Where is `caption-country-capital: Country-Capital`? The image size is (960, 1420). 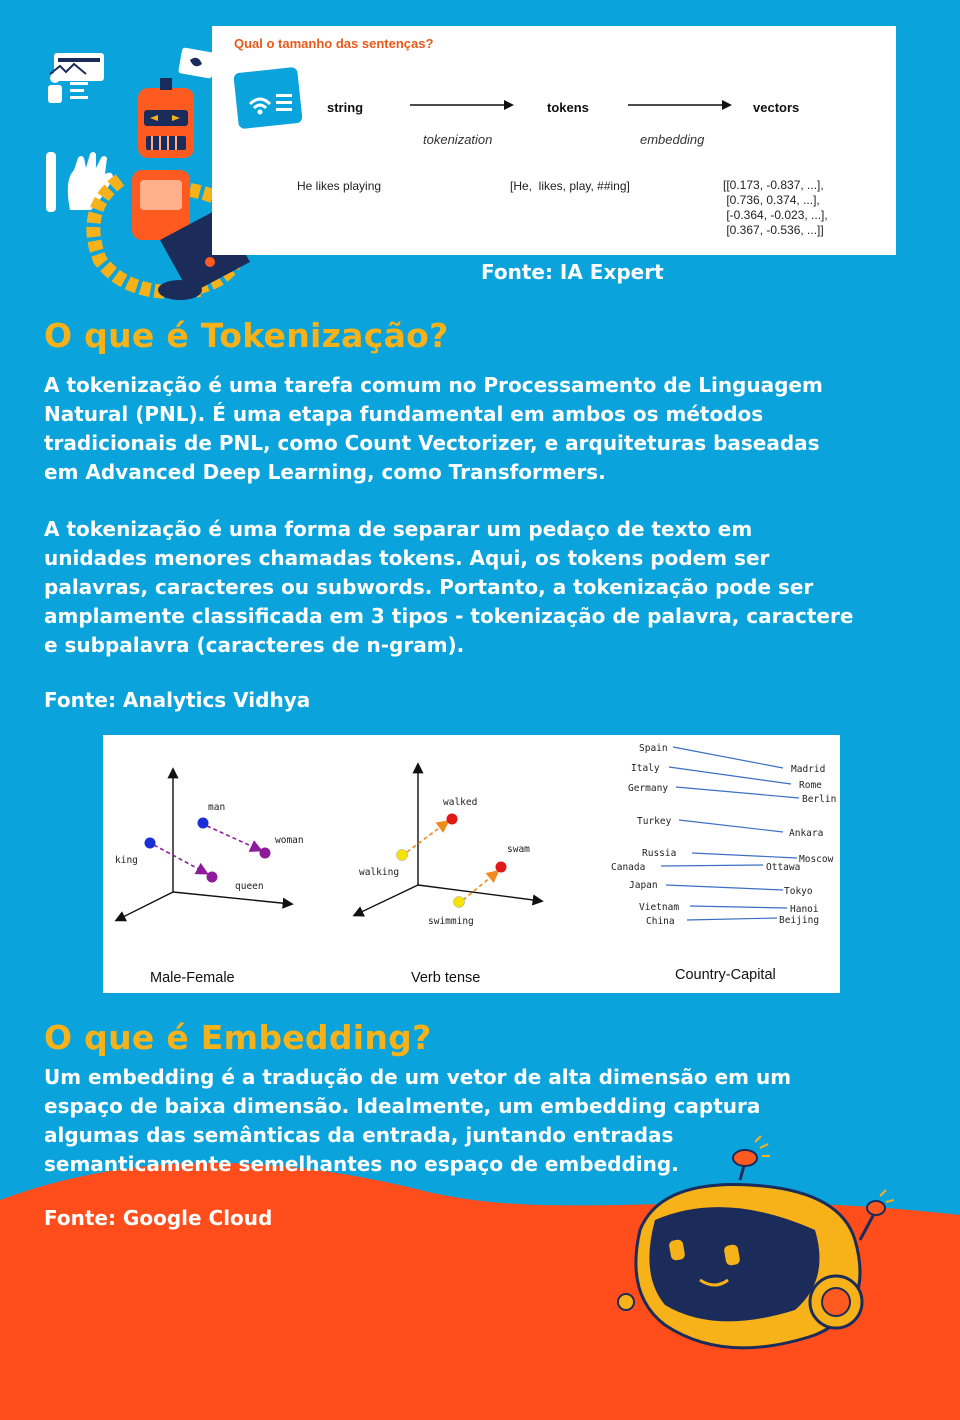
caption-country-capital: Country-Capital is located at coordinates (725, 975).